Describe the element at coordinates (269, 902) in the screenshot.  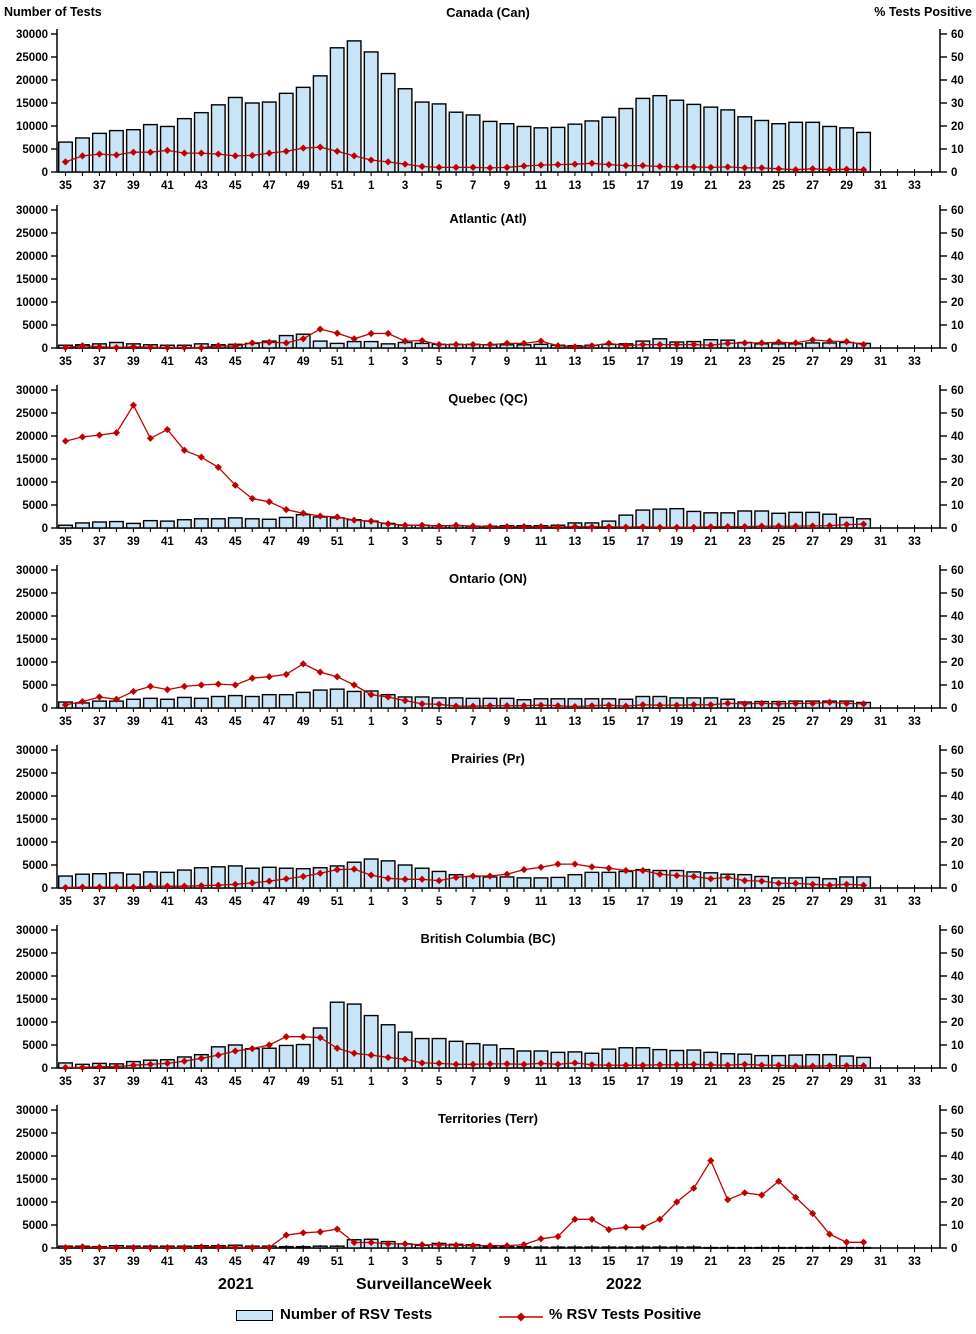
I see `week-tick-label: 47` at that location.